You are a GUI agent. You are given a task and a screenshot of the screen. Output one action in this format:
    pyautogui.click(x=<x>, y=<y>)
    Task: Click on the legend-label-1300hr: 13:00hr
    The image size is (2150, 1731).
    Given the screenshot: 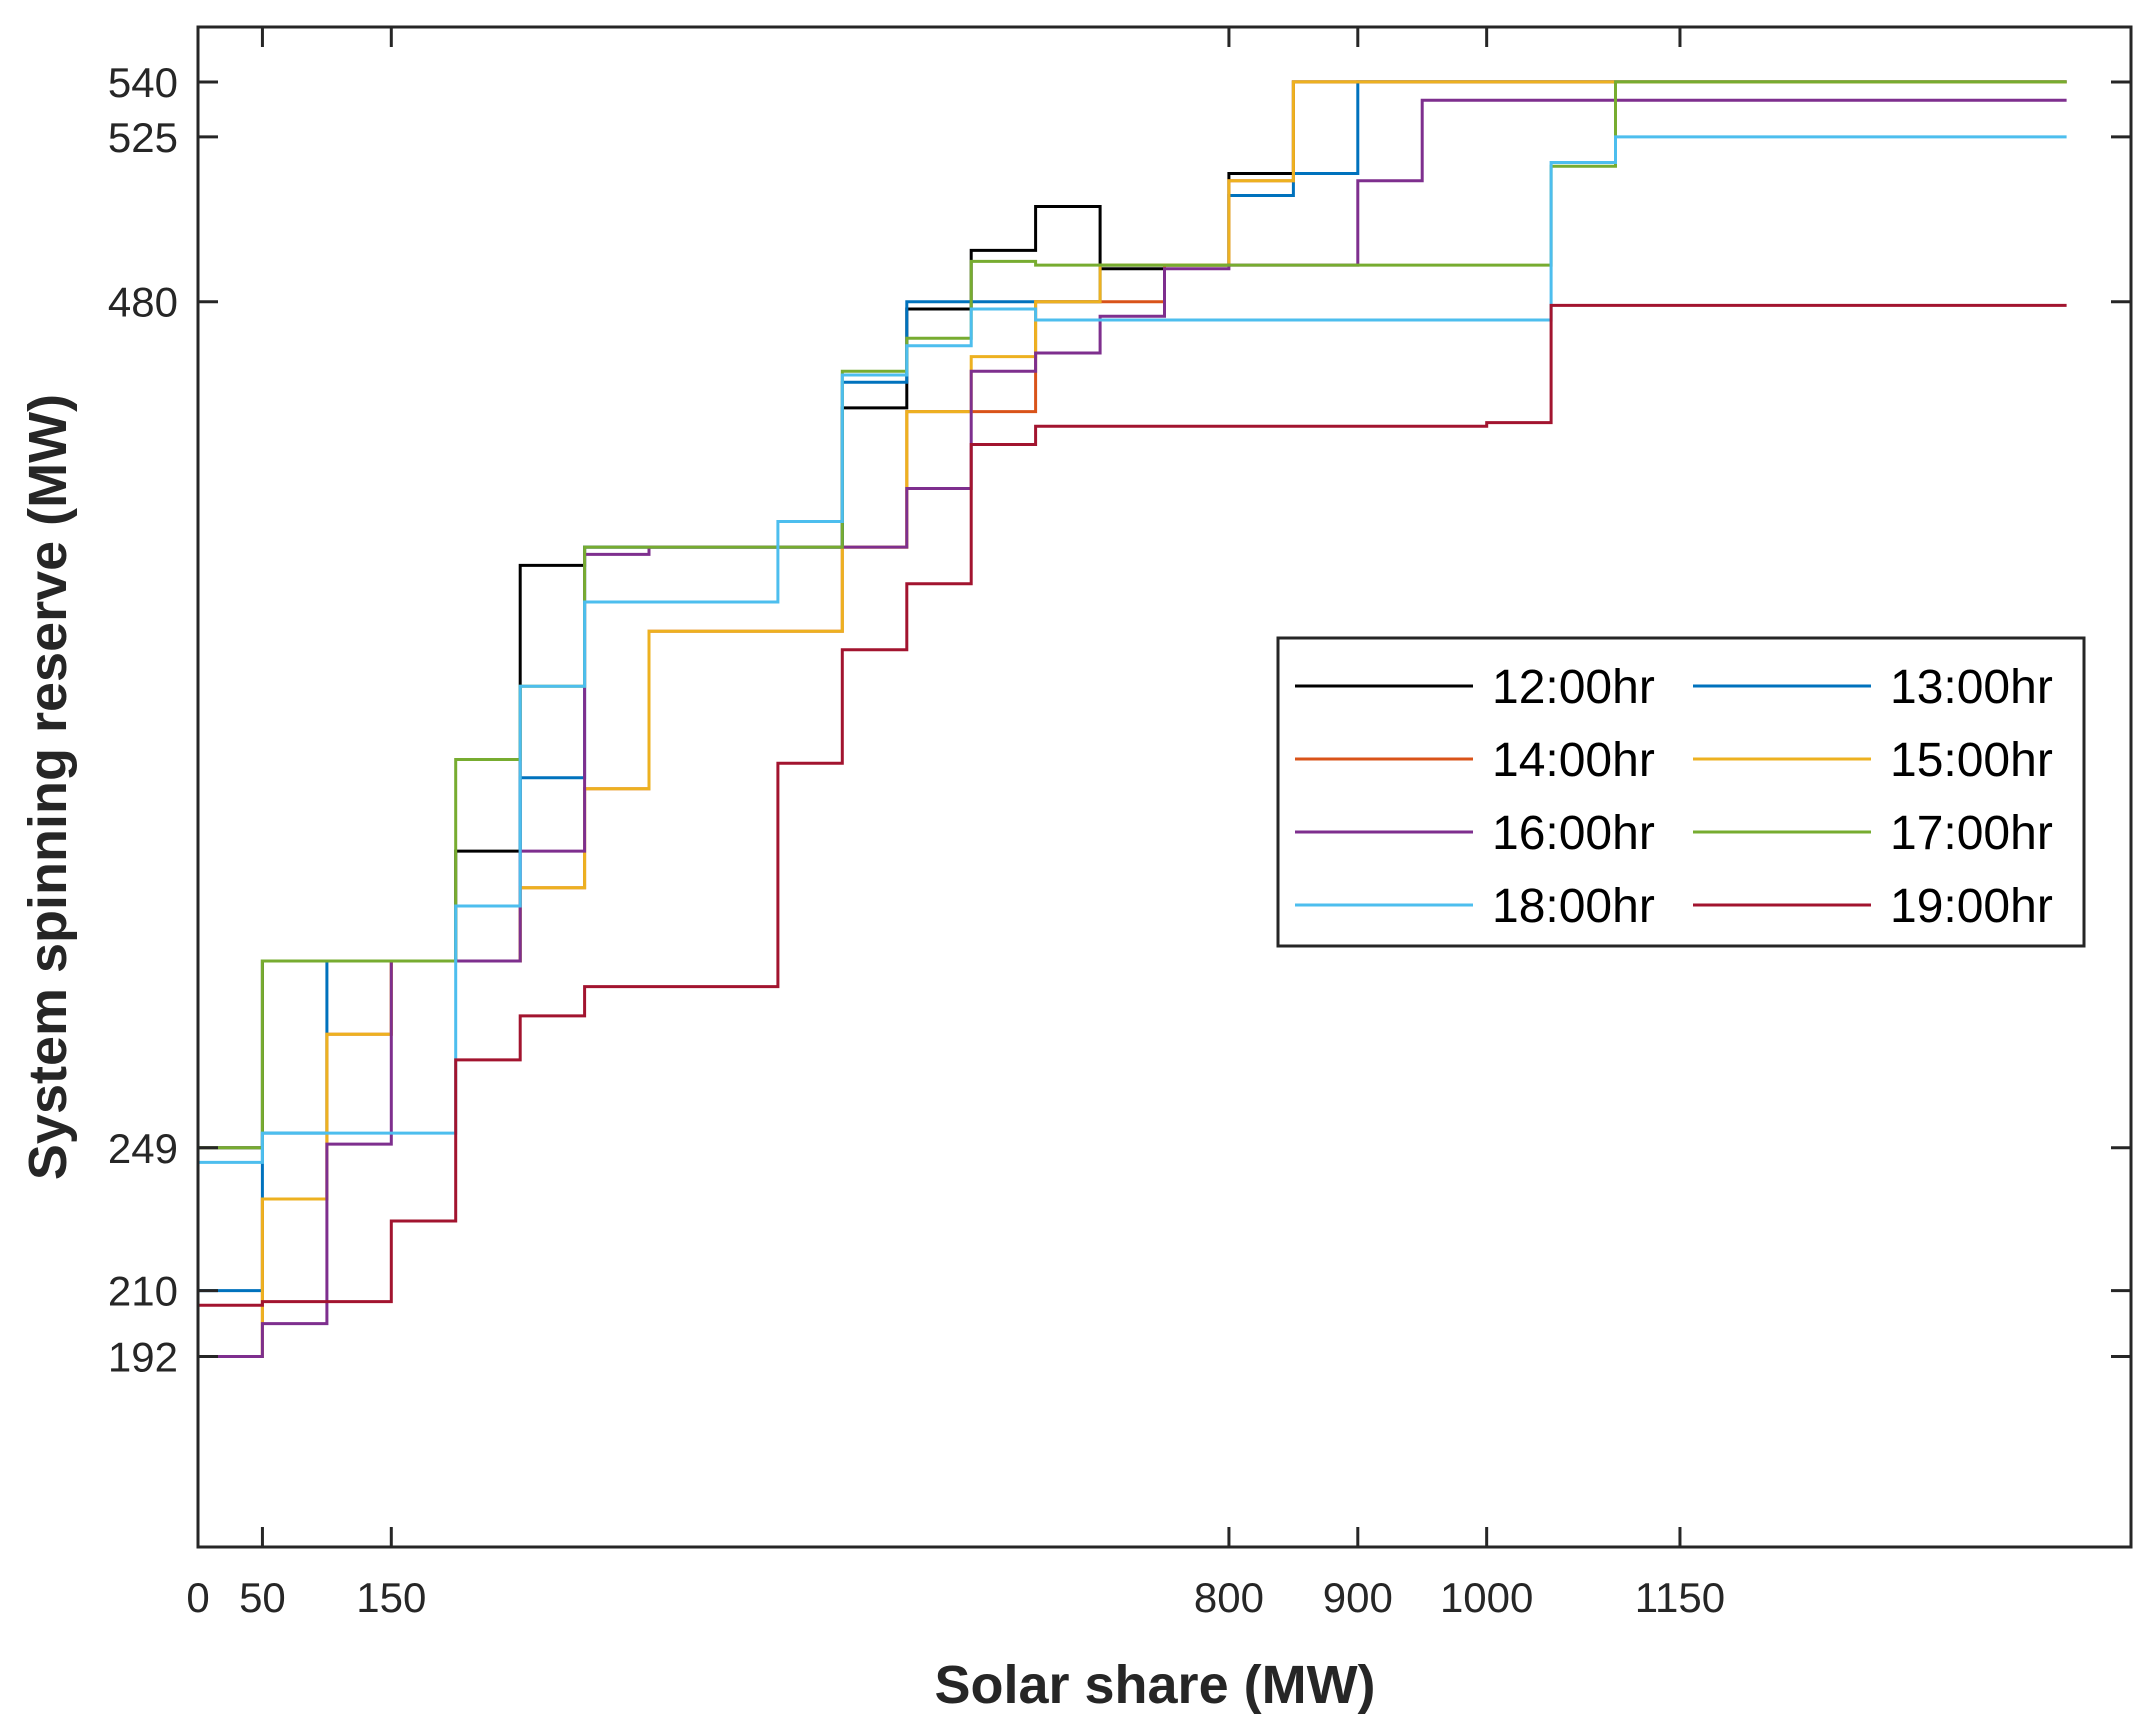 What is the action you would take?
    pyautogui.click(x=1971, y=687)
    